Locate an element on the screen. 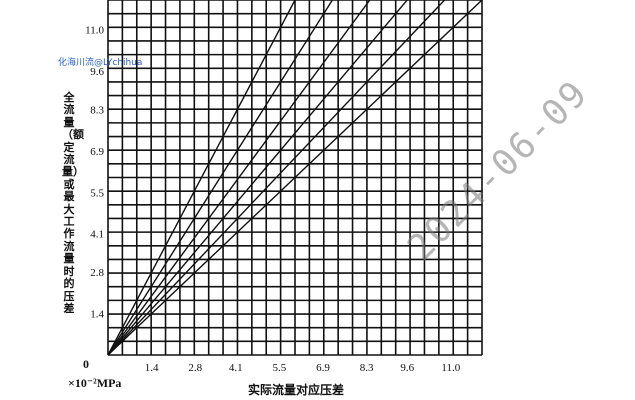 This screenshot has width=635, height=400. y-tick-label: 2.8 is located at coordinates (97, 273).